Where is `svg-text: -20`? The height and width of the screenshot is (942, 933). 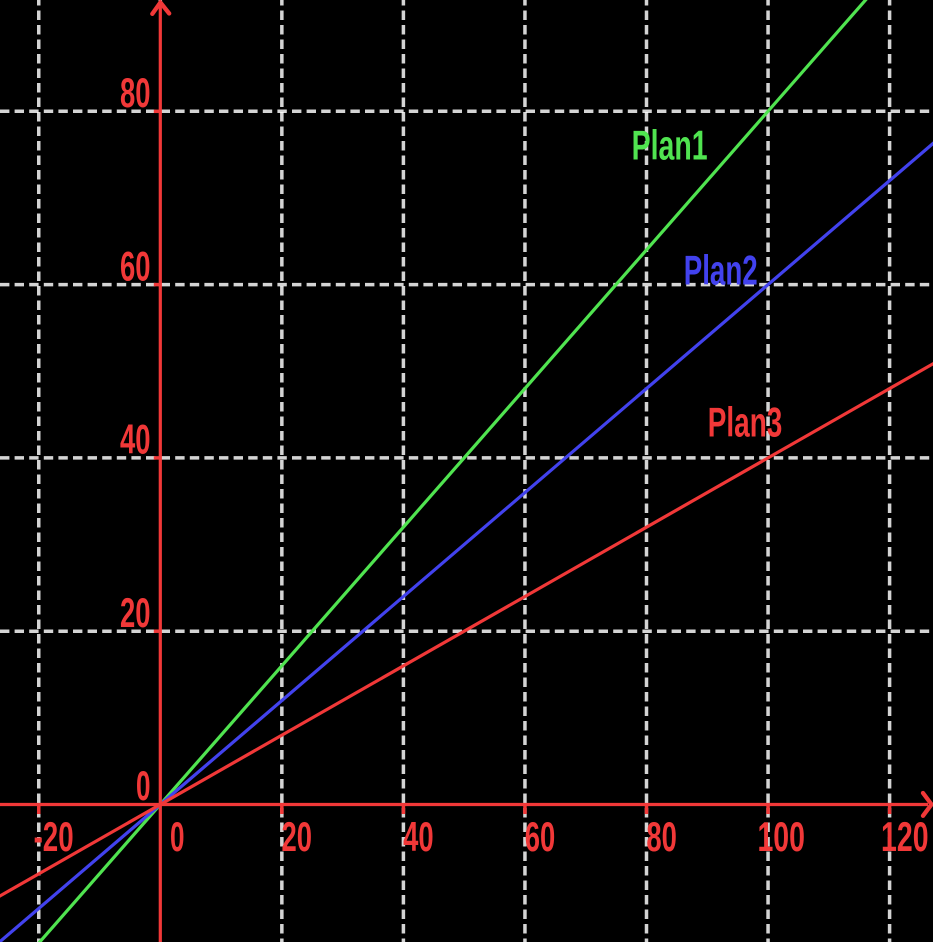 svg-text: -20 is located at coordinates (54, 836).